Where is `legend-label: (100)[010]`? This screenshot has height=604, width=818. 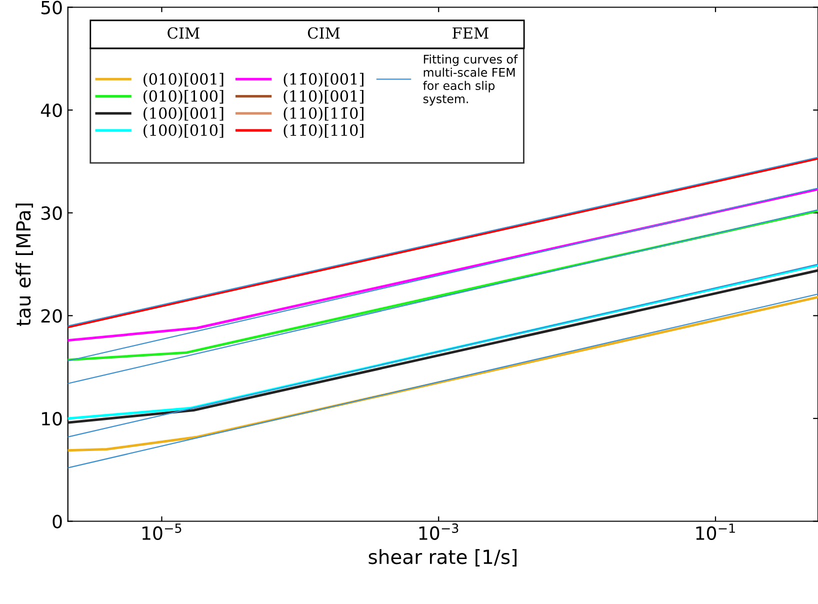
legend-label: (100)[010] is located at coordinates (184, 131).